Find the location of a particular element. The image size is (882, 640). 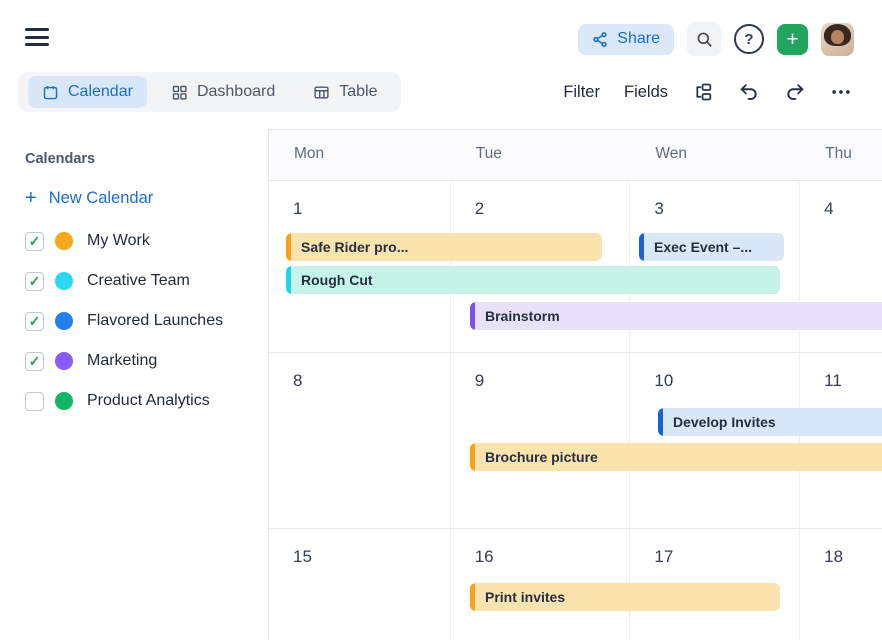

day-cell: 17 is located at coordinates (715, 584).